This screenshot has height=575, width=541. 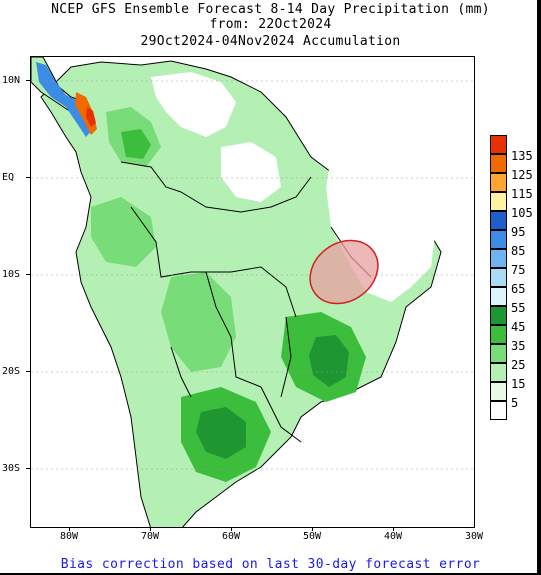 I want to click on legend-label: 85, so click(x=518, y=251).